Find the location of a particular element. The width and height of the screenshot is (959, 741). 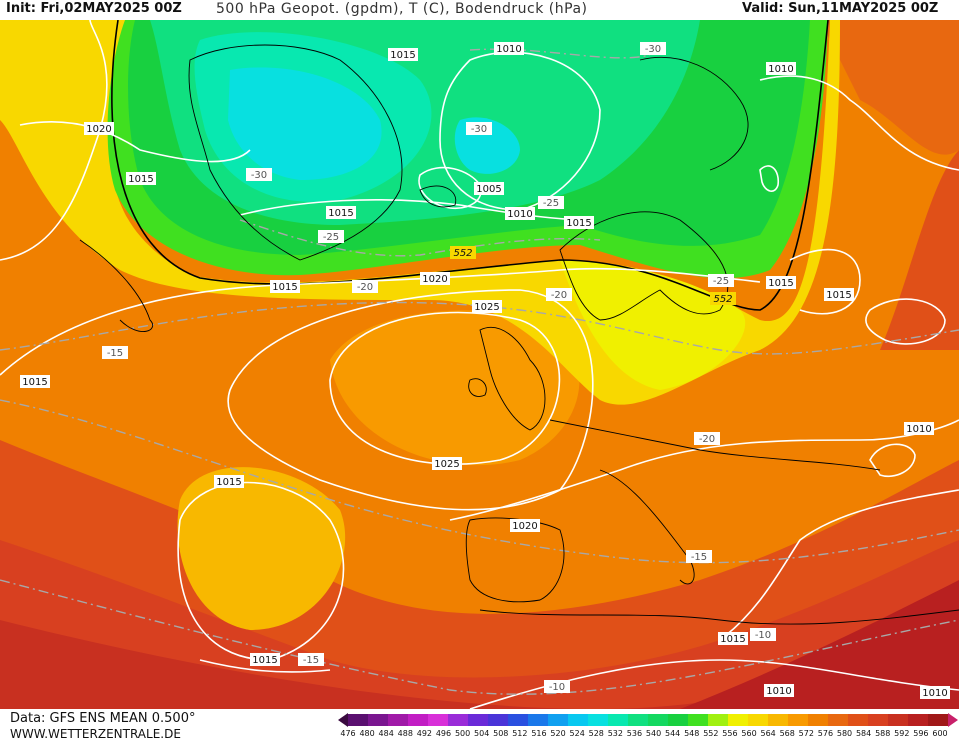

legend-label: 480 is located at coordinates (367, 733).